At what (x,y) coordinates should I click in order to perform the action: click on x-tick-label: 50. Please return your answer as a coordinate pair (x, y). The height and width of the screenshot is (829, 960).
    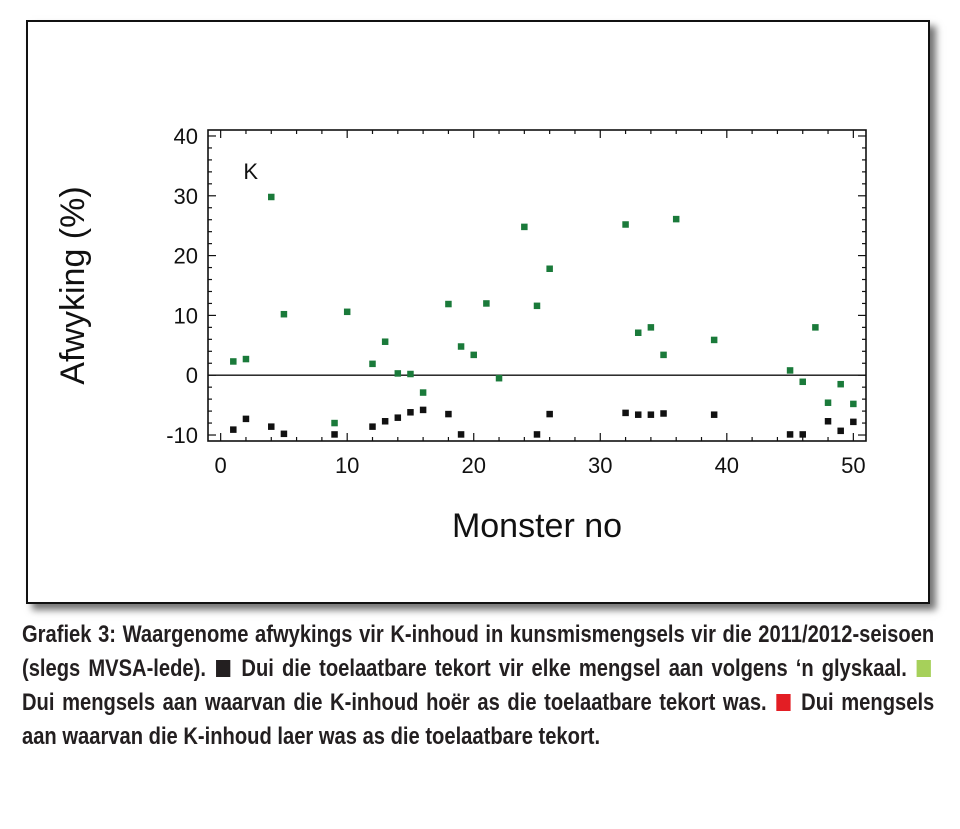
    Looking at the image, I should click on (853, 465).